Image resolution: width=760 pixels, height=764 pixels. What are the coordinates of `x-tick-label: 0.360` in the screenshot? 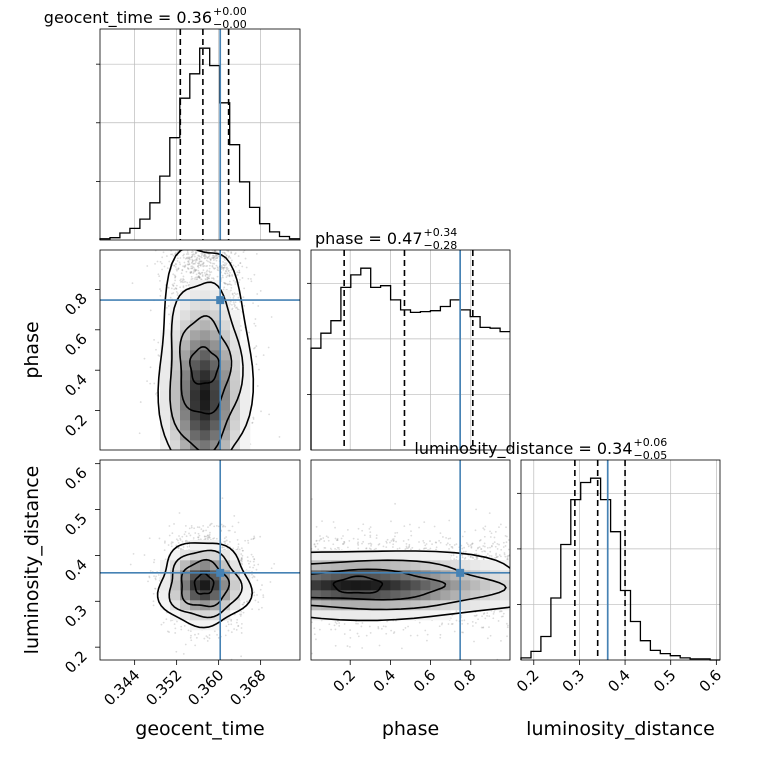 It's located at (205, 687).